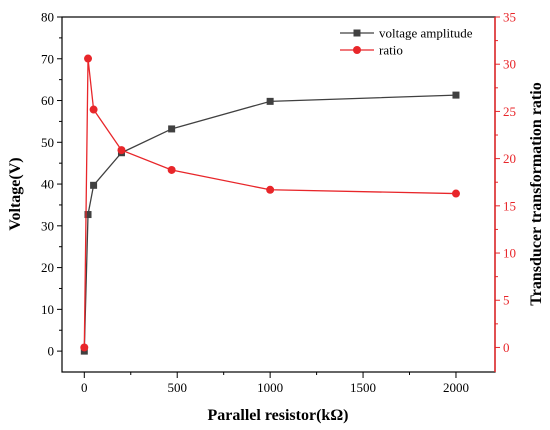  Describe the element at coordinates (509, 111) in the screenshot. I see `y2-tick-label: 25` at that location.